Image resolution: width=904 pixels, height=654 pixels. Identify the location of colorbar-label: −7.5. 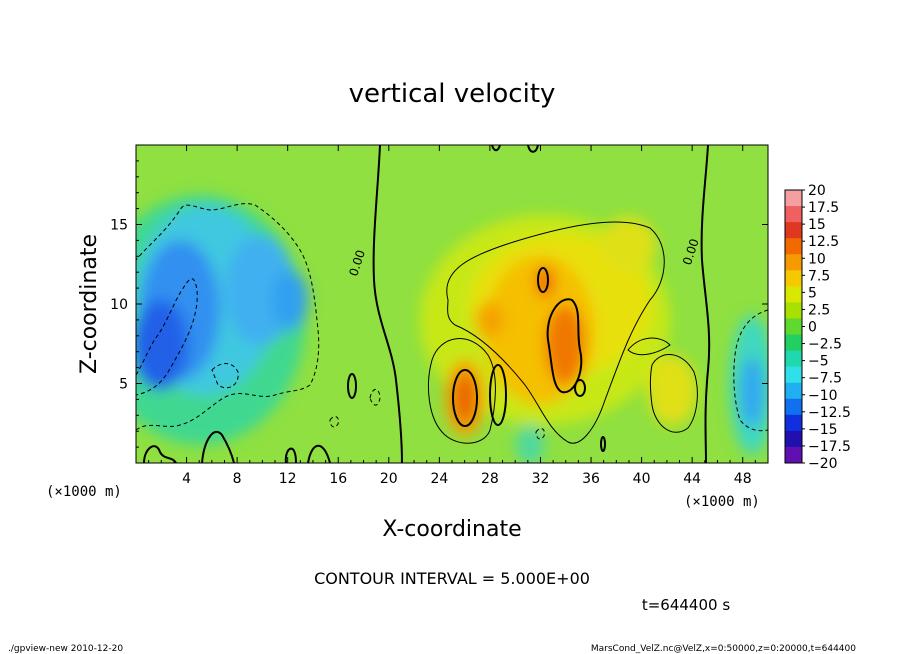
(825, 379).